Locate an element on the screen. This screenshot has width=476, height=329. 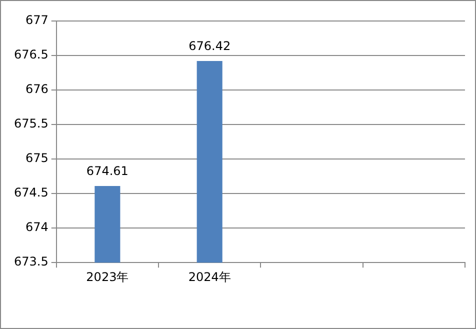
y-tick-label: 675 is located at coordinates (36, 158).